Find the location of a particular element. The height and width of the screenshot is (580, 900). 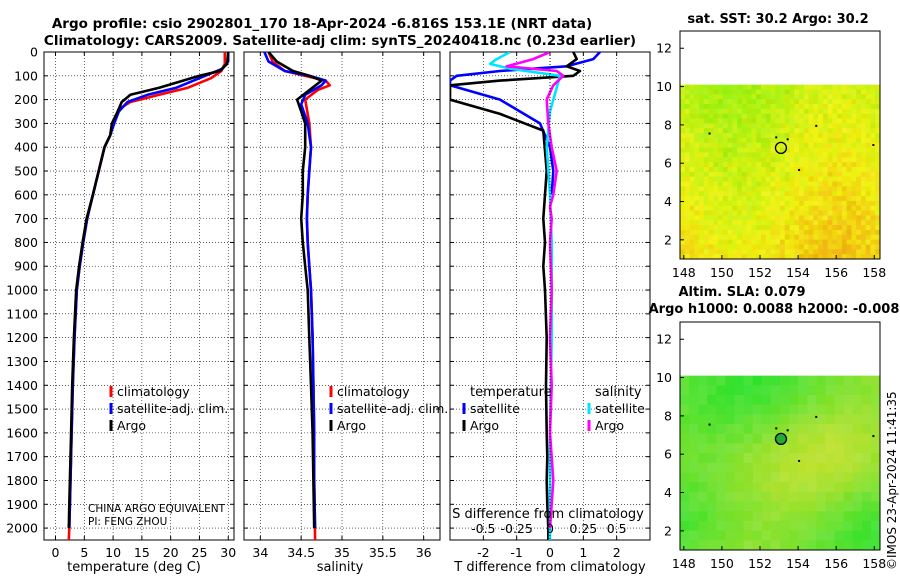

x-tick-label: 20 is located at coordinates (171, 552).